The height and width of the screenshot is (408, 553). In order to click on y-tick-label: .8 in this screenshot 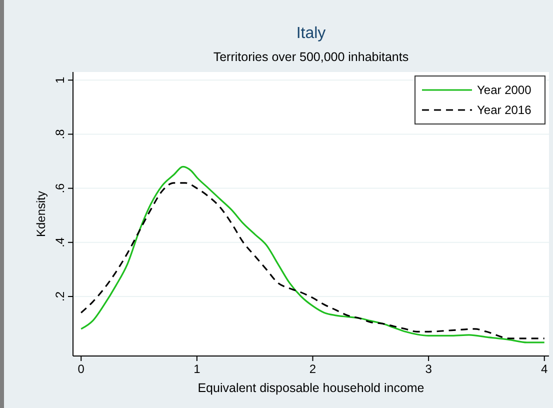, I will do `click(60, 134)`.